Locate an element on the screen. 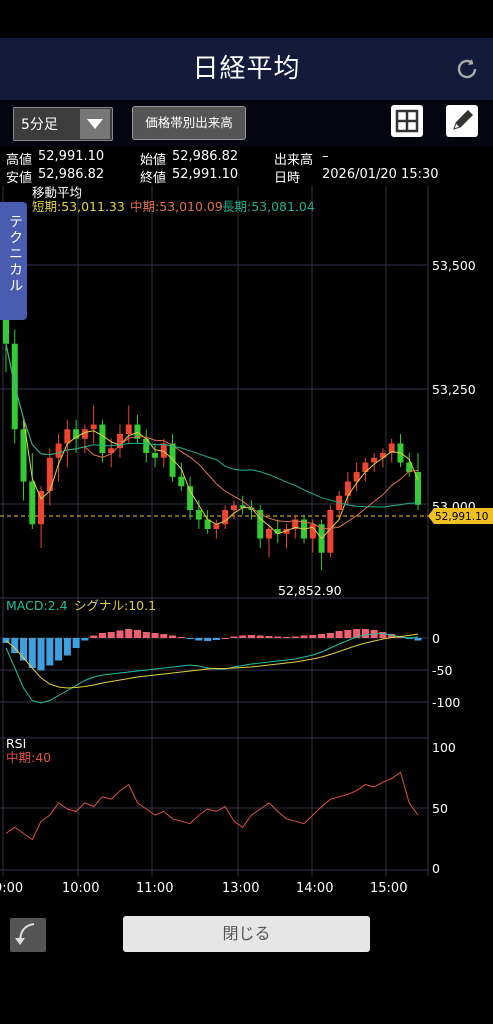 This screenshot has width=493, height=1024. draw-button is located at coordinates (462, 121).